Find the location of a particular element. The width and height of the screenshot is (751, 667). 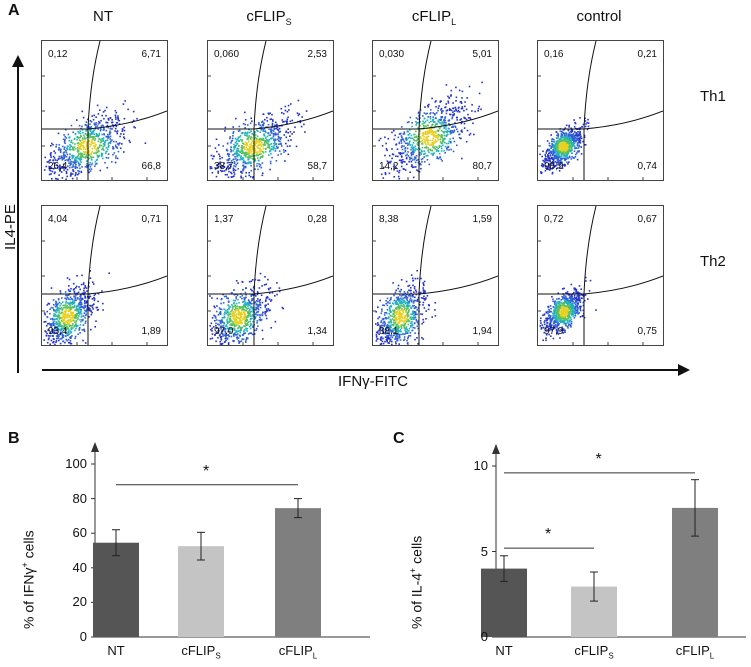

quadrant-value-bl: 14,2 is located at coordinates (389, 166).